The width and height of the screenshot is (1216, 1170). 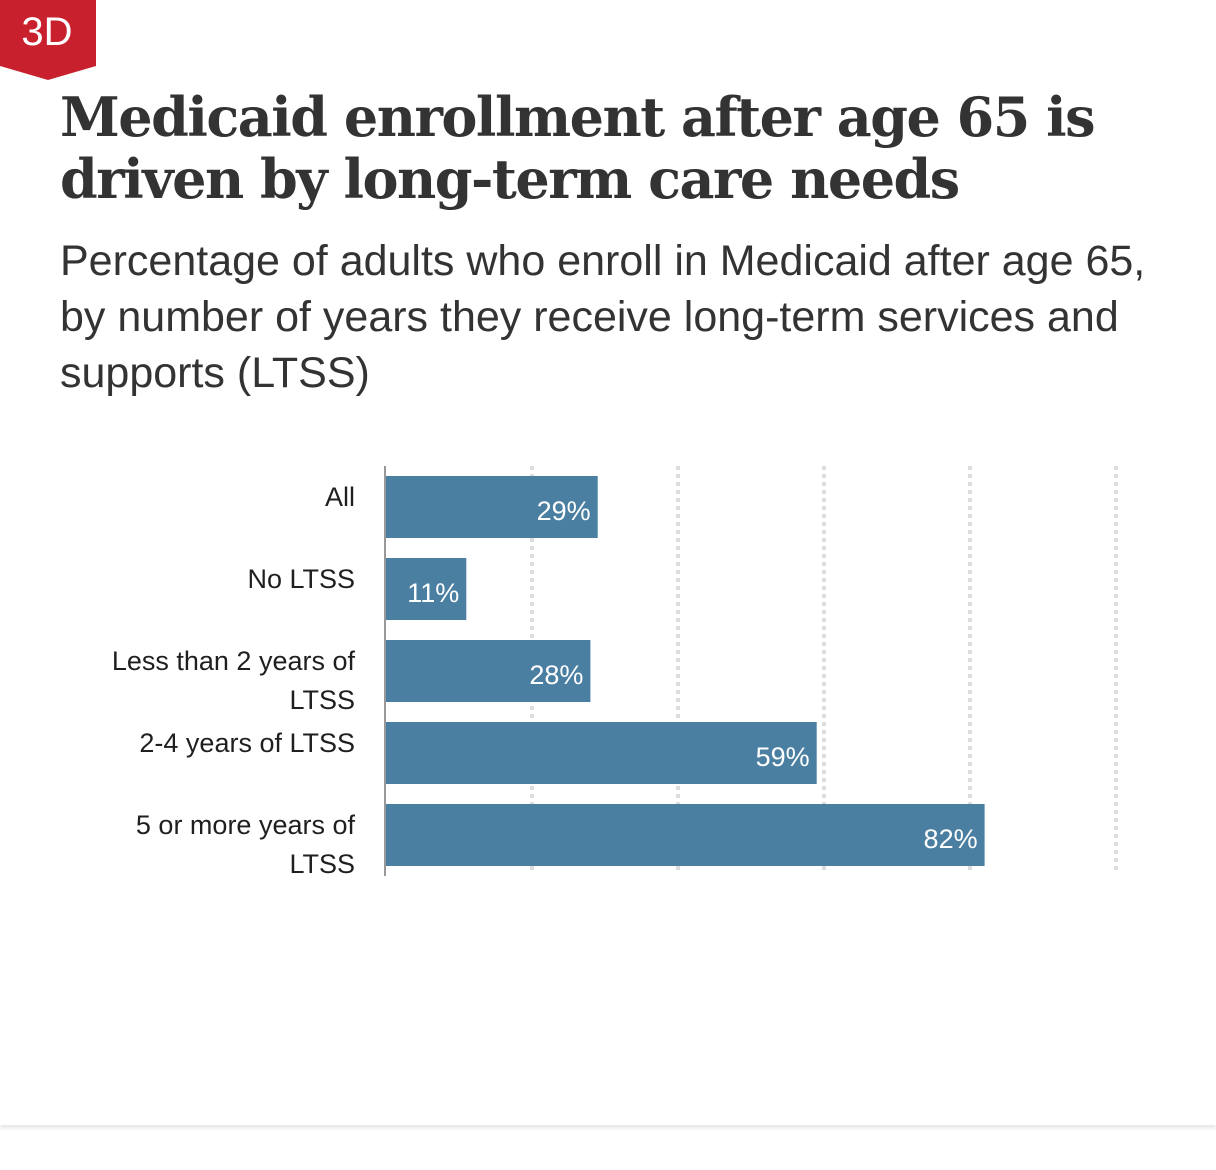 What do you see at coordinates (951, 839) in the screenshot?
I see `data-label-4: 82%` at bounding box center [951, 839].